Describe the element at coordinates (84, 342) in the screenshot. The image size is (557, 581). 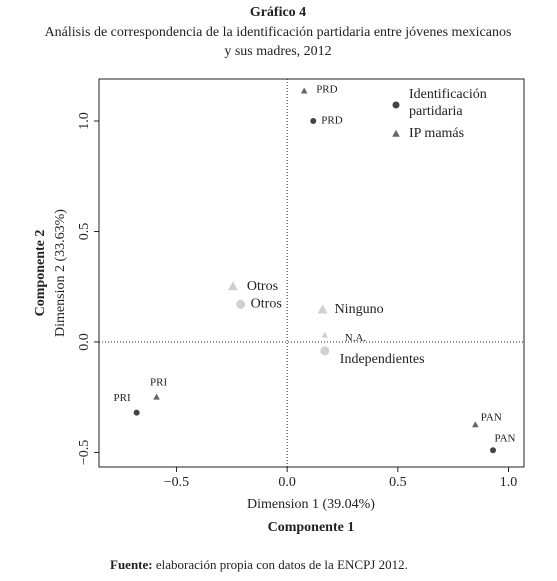
I see `y-tick-label: 0.0` at that location.